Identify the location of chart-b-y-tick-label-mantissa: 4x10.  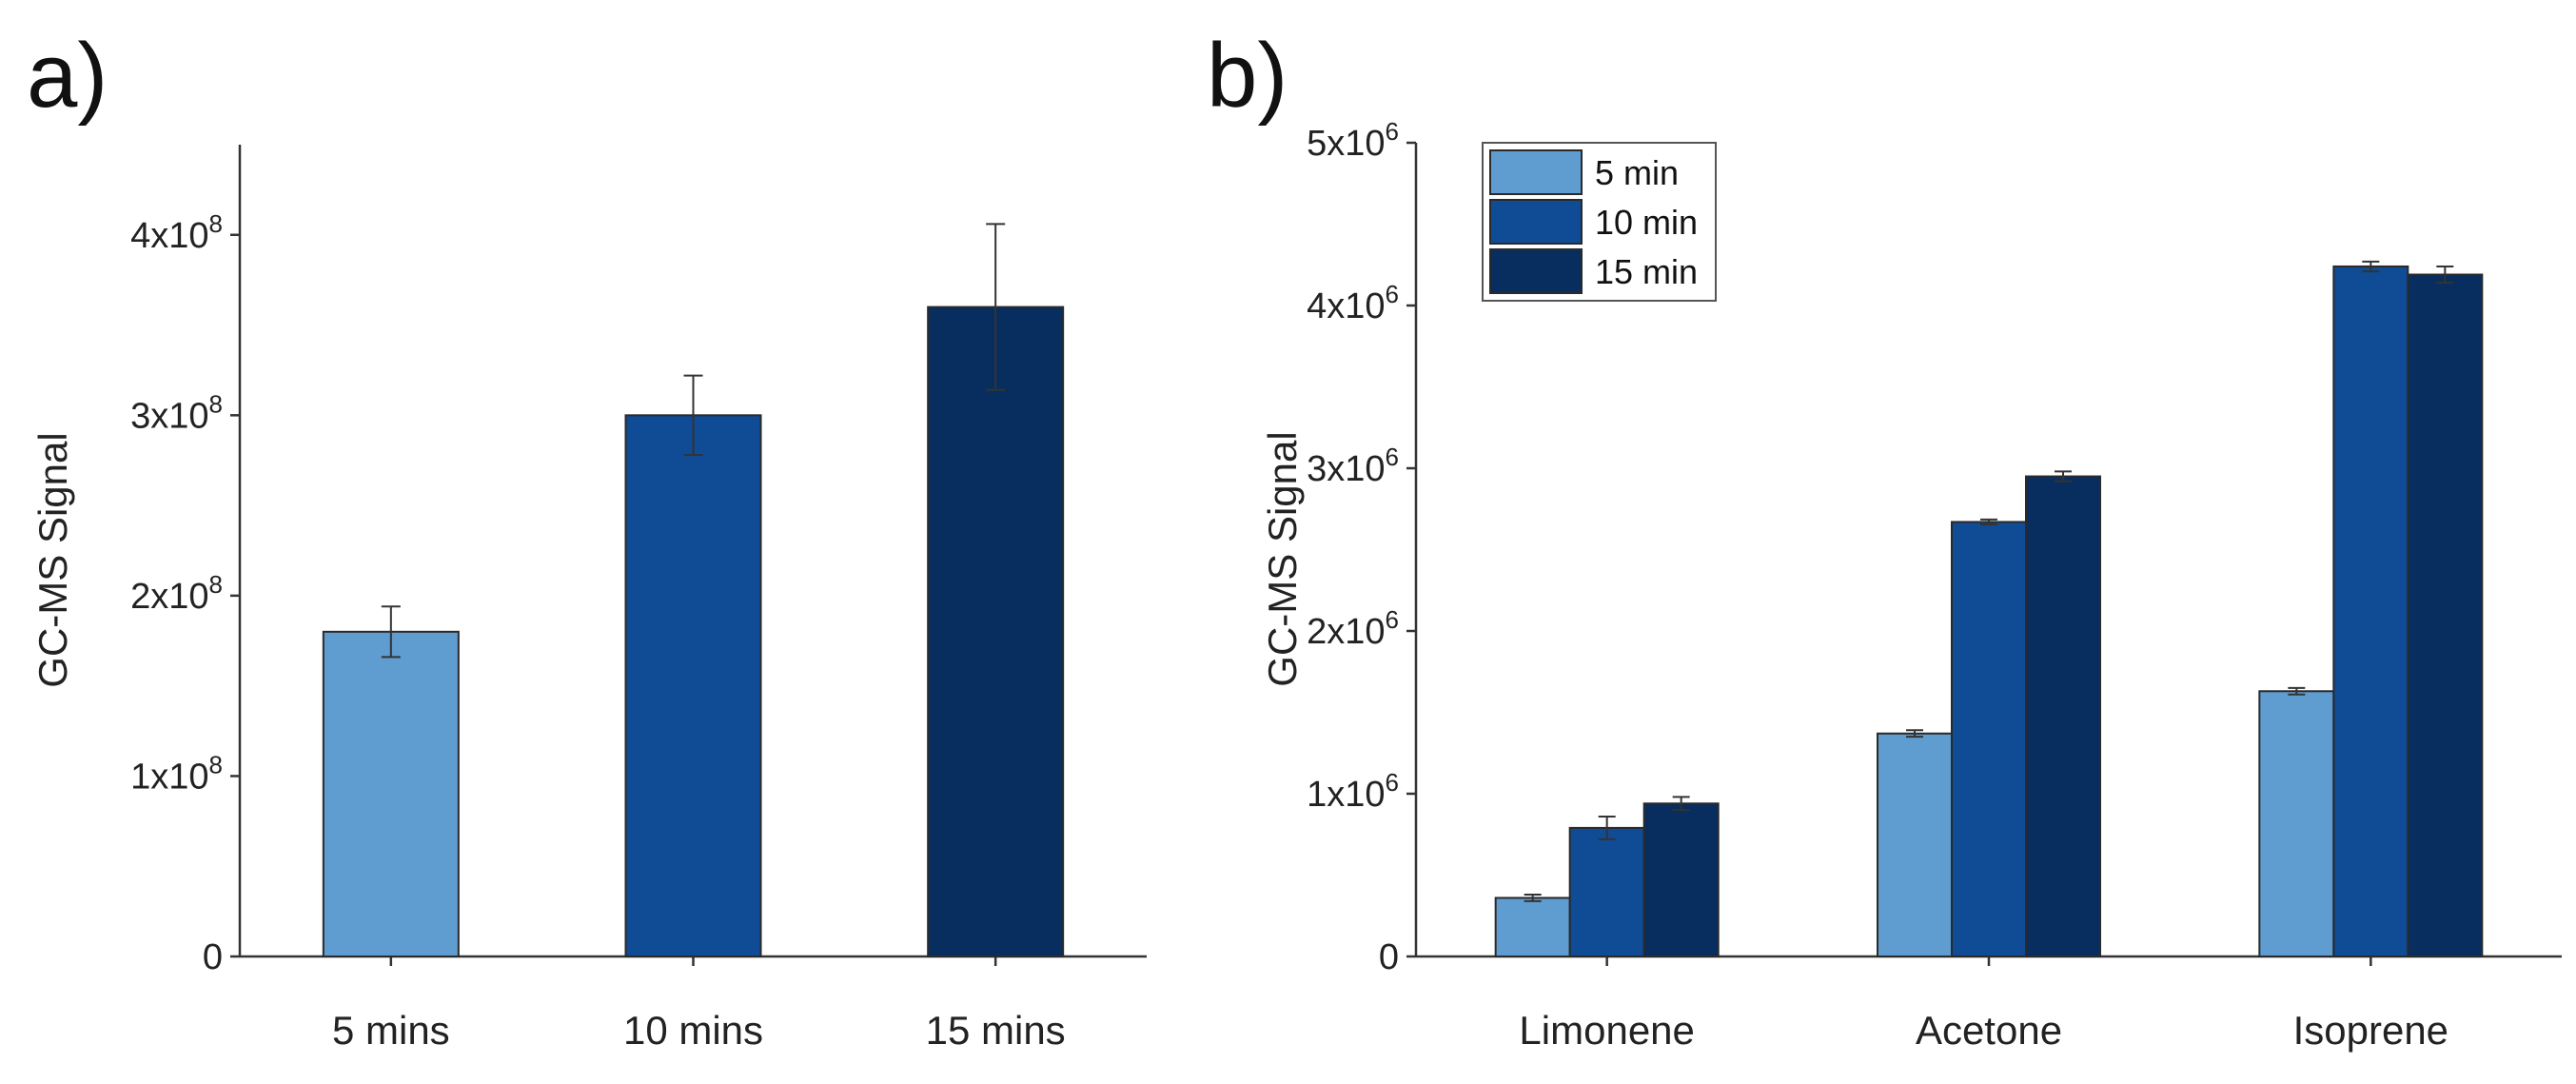
(1346, 306).